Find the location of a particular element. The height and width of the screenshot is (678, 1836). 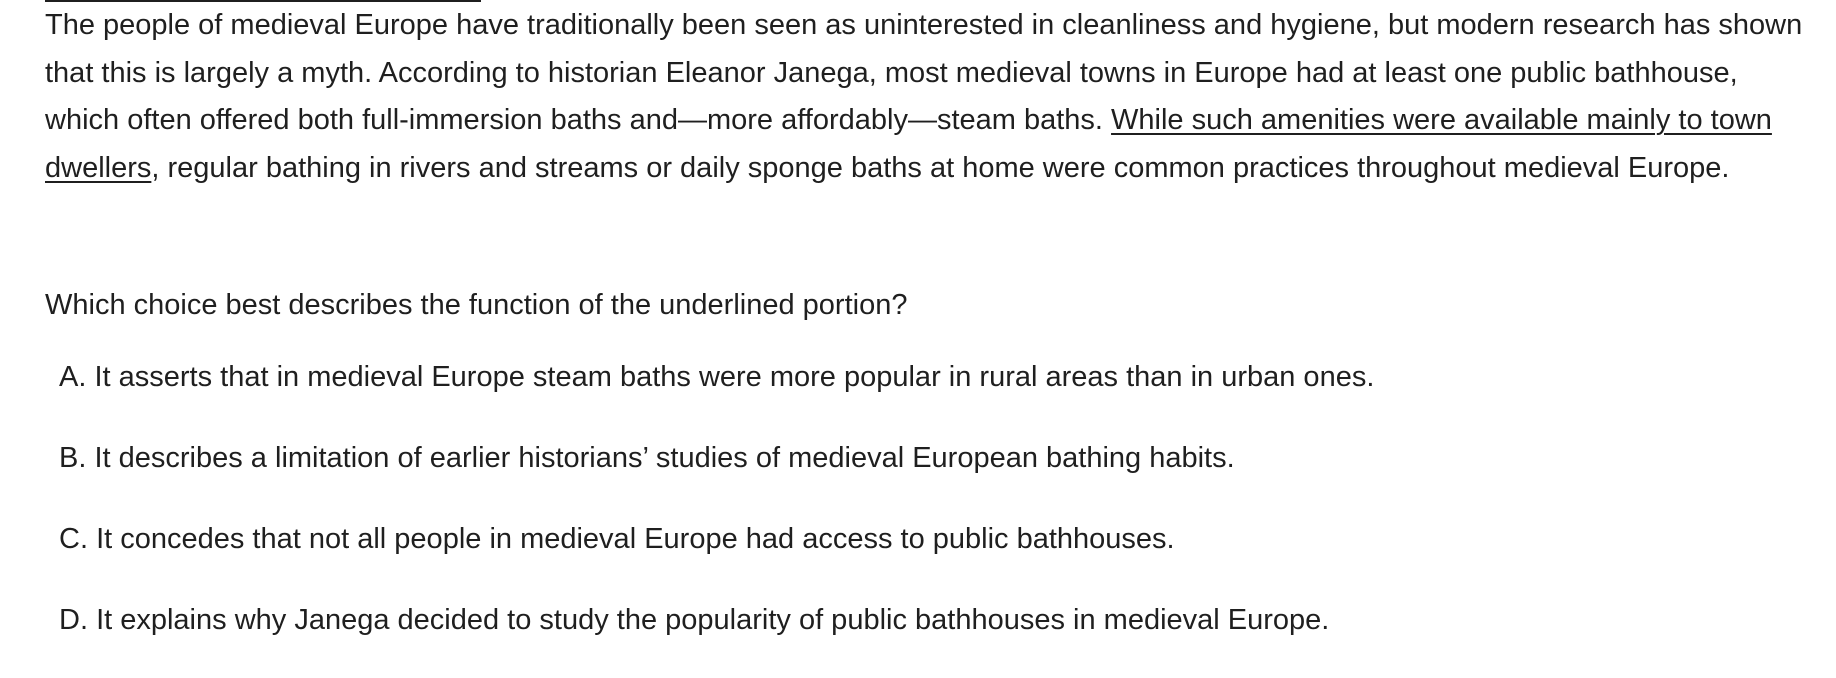

choice-letter: B. is located at coordinates (73, 458).